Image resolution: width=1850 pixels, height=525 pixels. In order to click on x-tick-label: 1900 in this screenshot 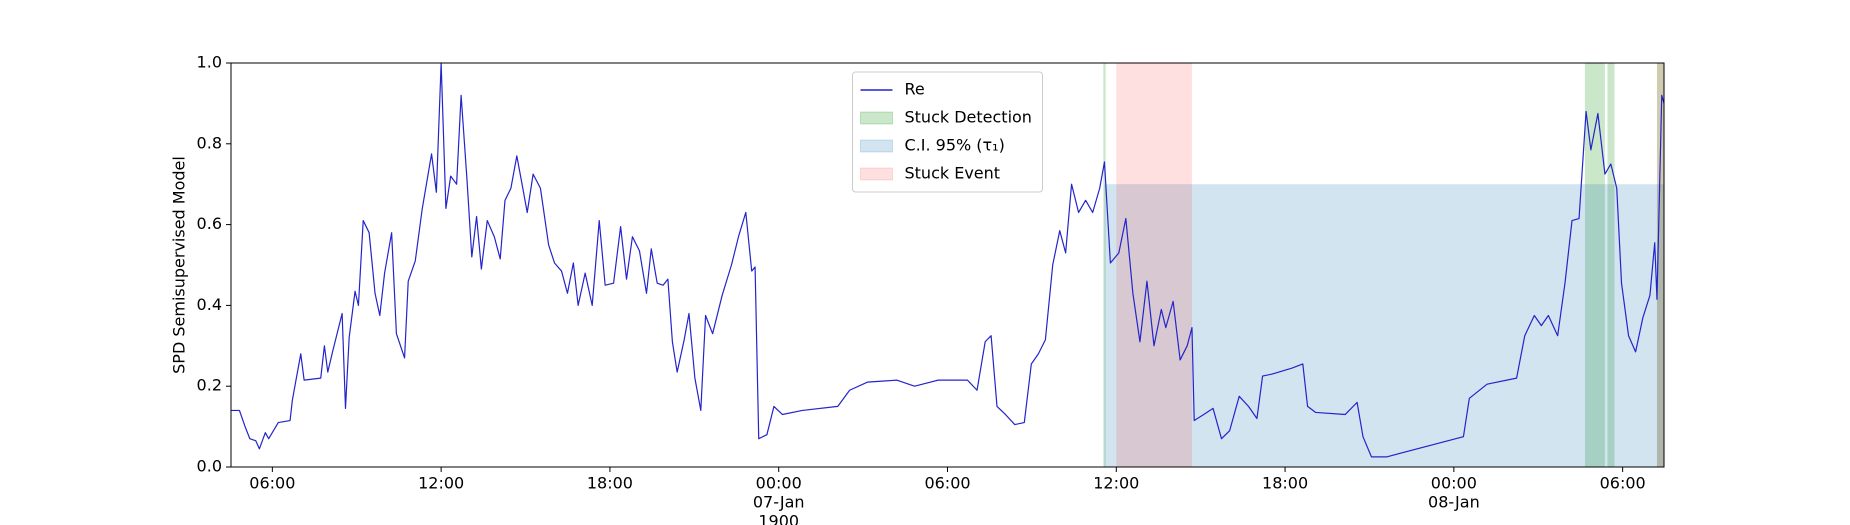, I will do `click(778, 518)`.